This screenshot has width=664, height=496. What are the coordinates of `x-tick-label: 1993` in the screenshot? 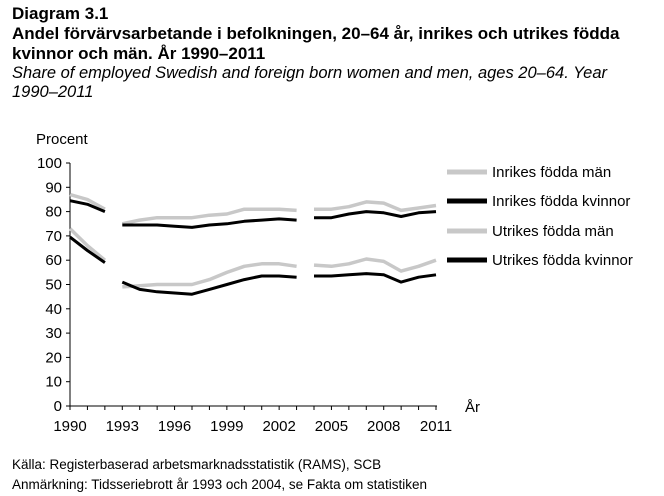 It's located at (122, 426).